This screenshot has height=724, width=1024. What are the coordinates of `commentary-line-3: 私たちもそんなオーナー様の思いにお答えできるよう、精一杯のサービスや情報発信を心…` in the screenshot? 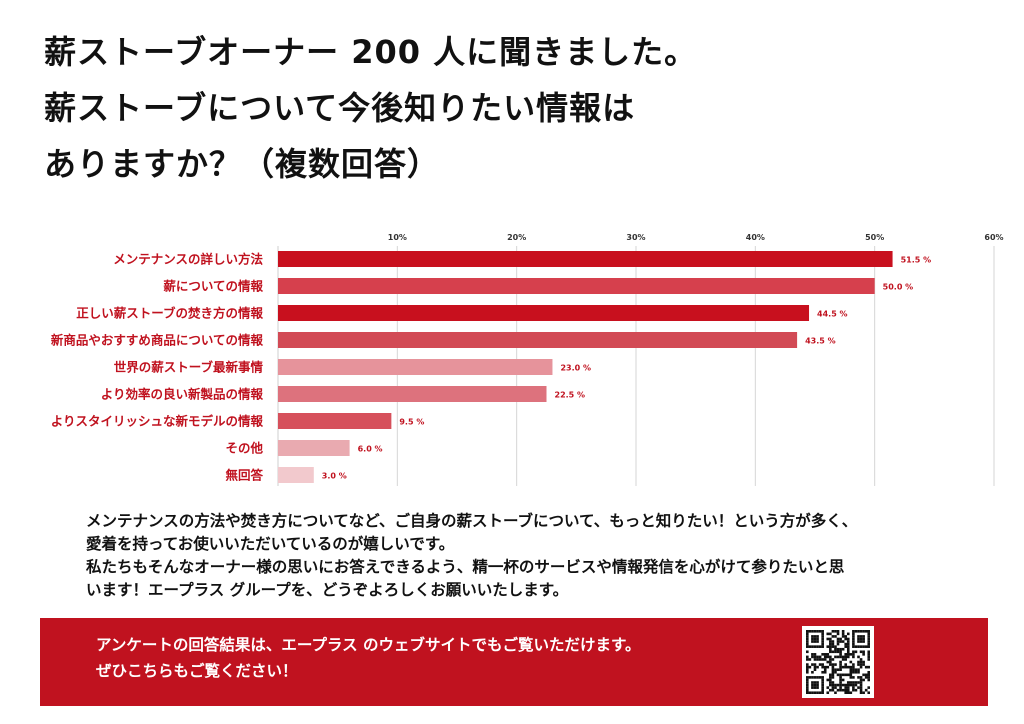 It's located at (465, 567).